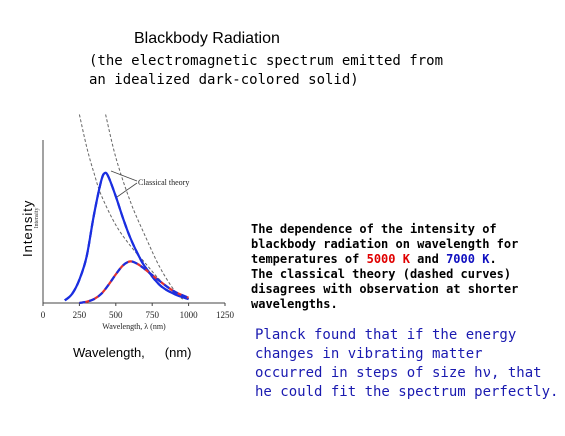 The height and width of the screenshot is (436, 565). I want to click on classical-theory-label: Classical theory, so click(163, 182).